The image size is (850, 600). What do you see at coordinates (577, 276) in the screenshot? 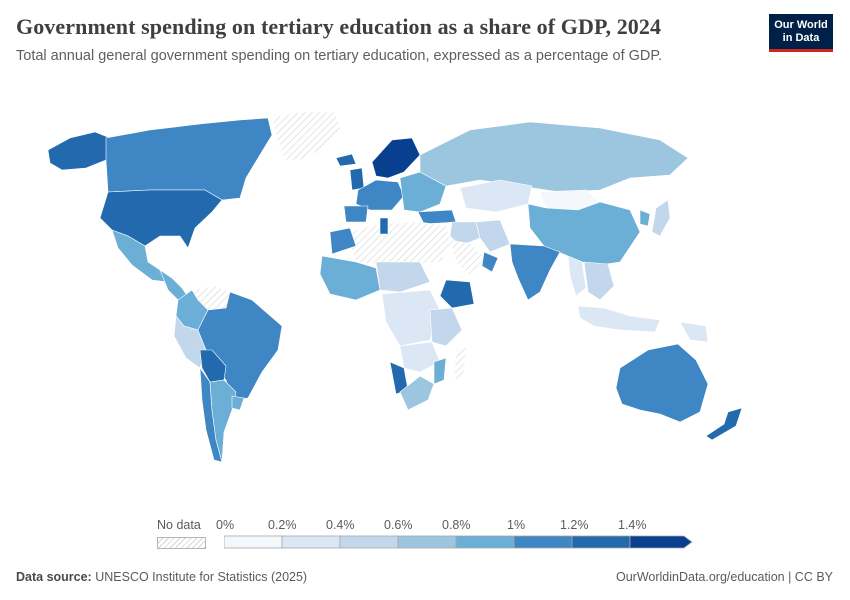
I see `region-myanmar` at bounding box center [577, 276].